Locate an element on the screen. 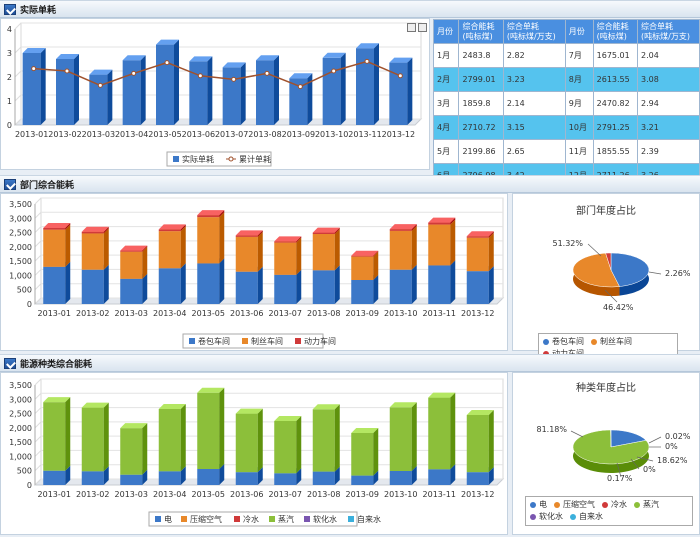  table-cell: 2799.01 is located at coordinates (481, 80).